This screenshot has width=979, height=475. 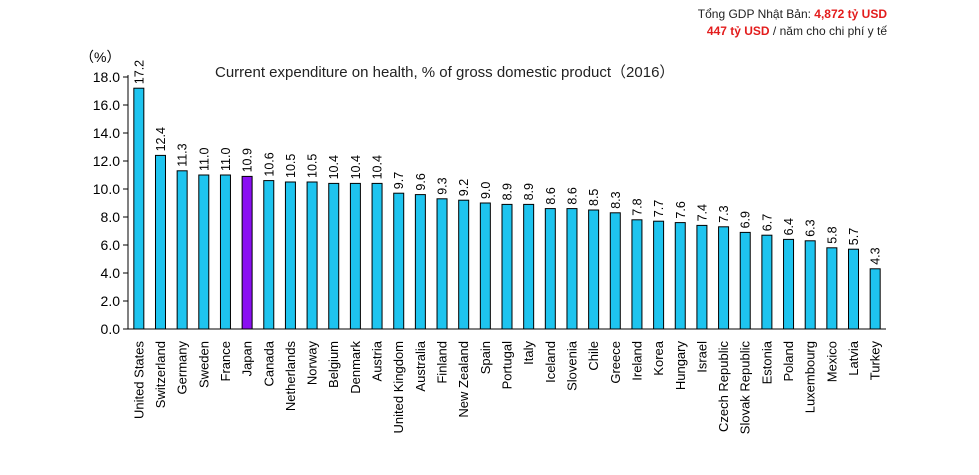 What do you see at coordinates (832, 288) in the screenshot?
I see `bar-mexico` at bounding box center [832, 288].